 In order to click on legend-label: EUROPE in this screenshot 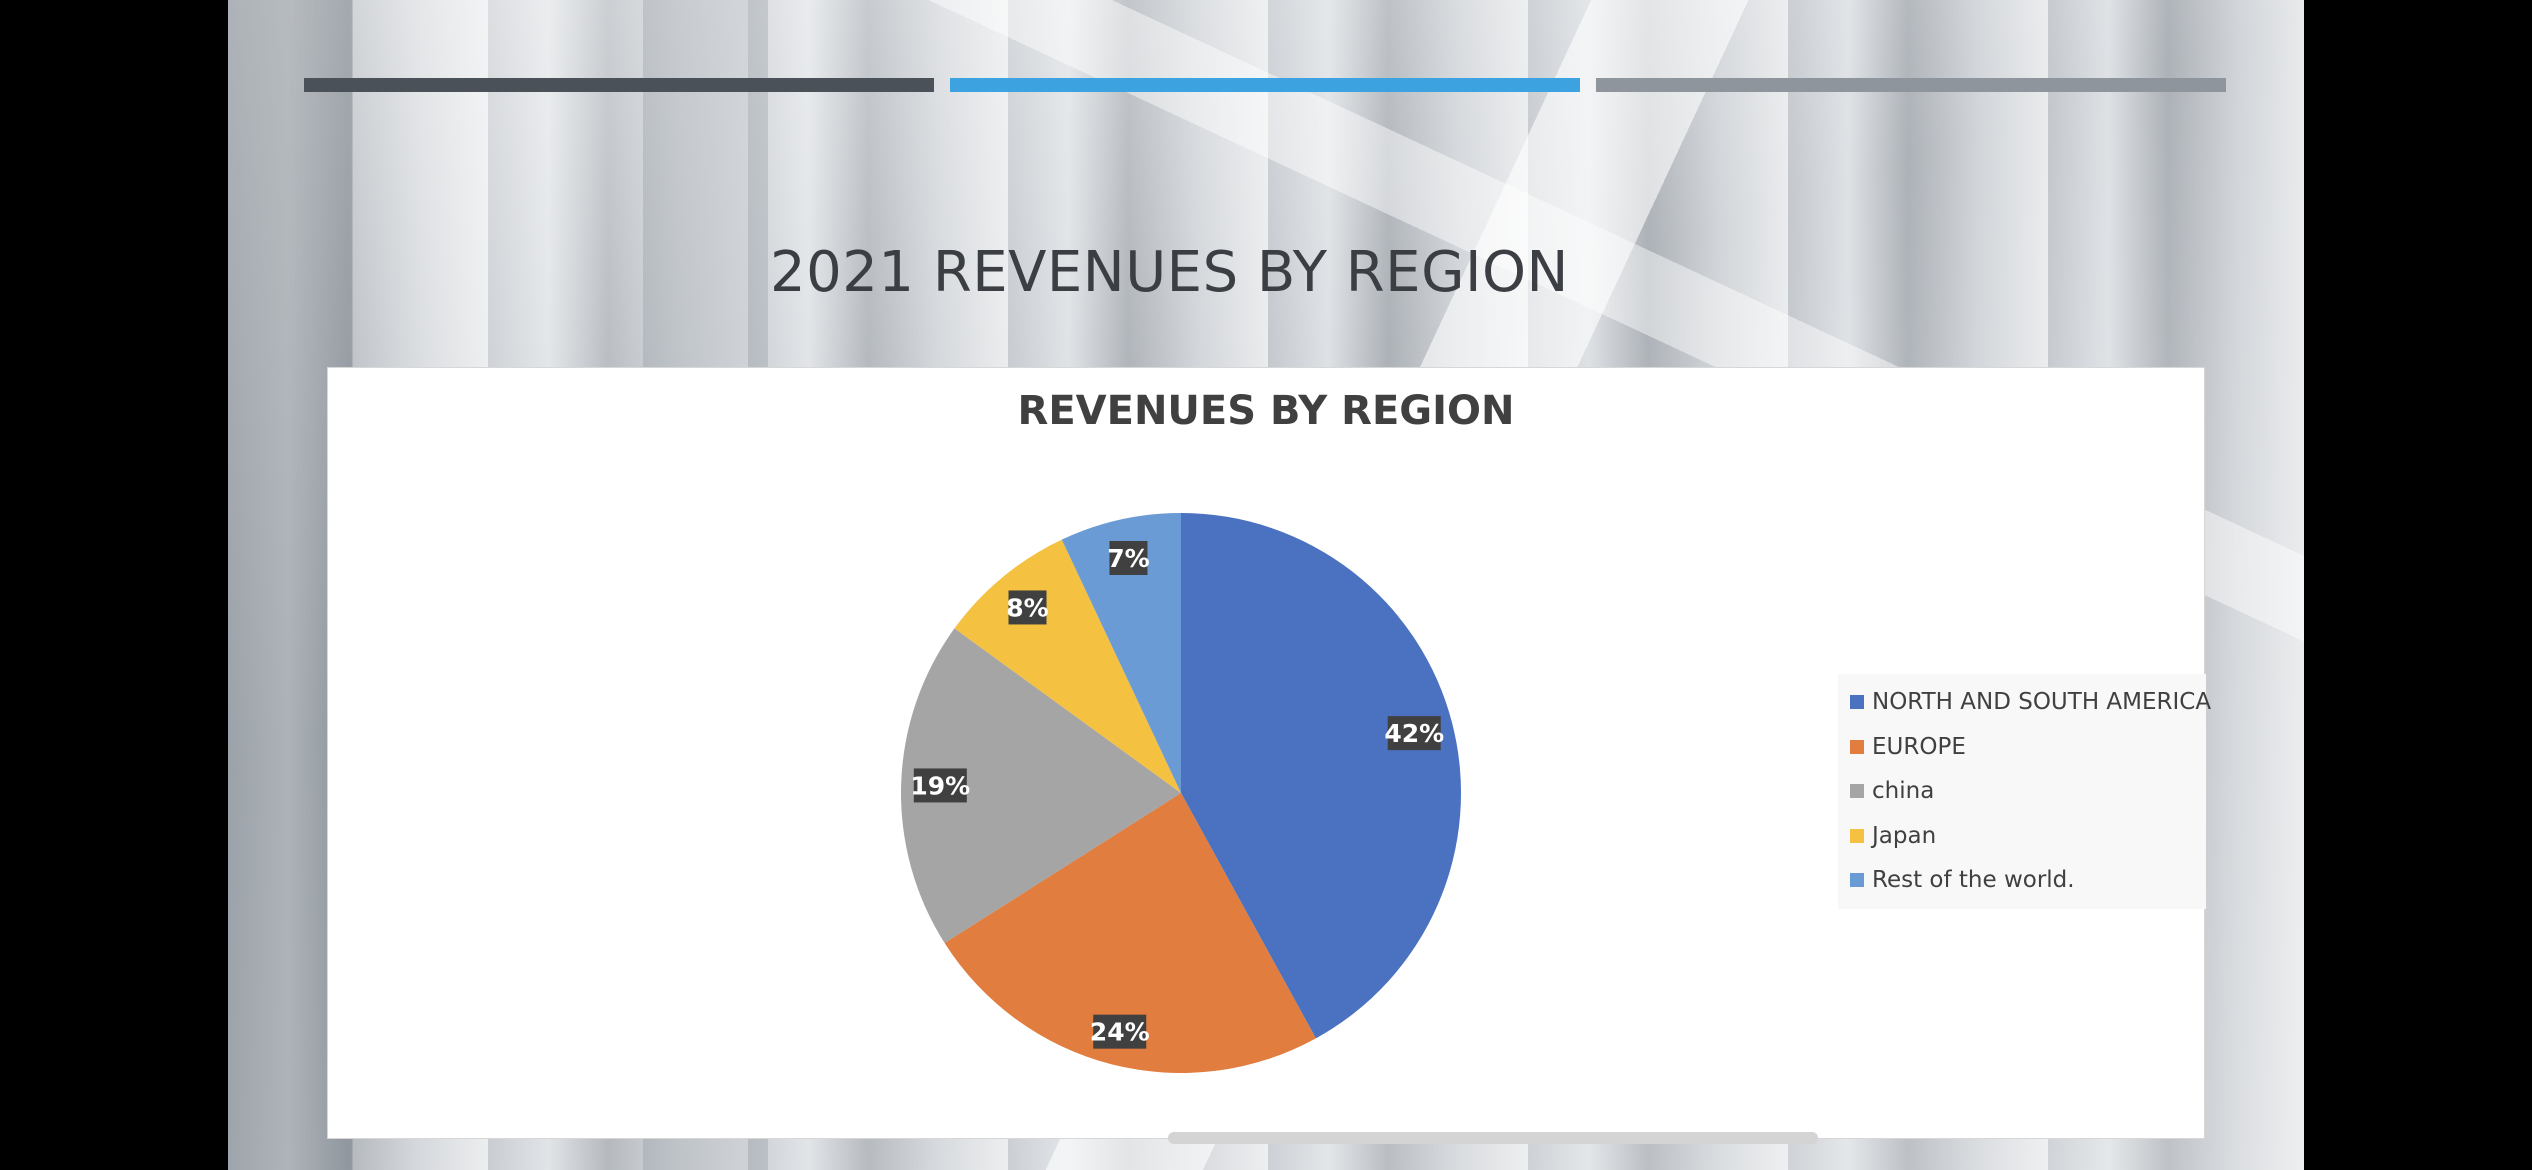, I will do `click(1919, 746)`.